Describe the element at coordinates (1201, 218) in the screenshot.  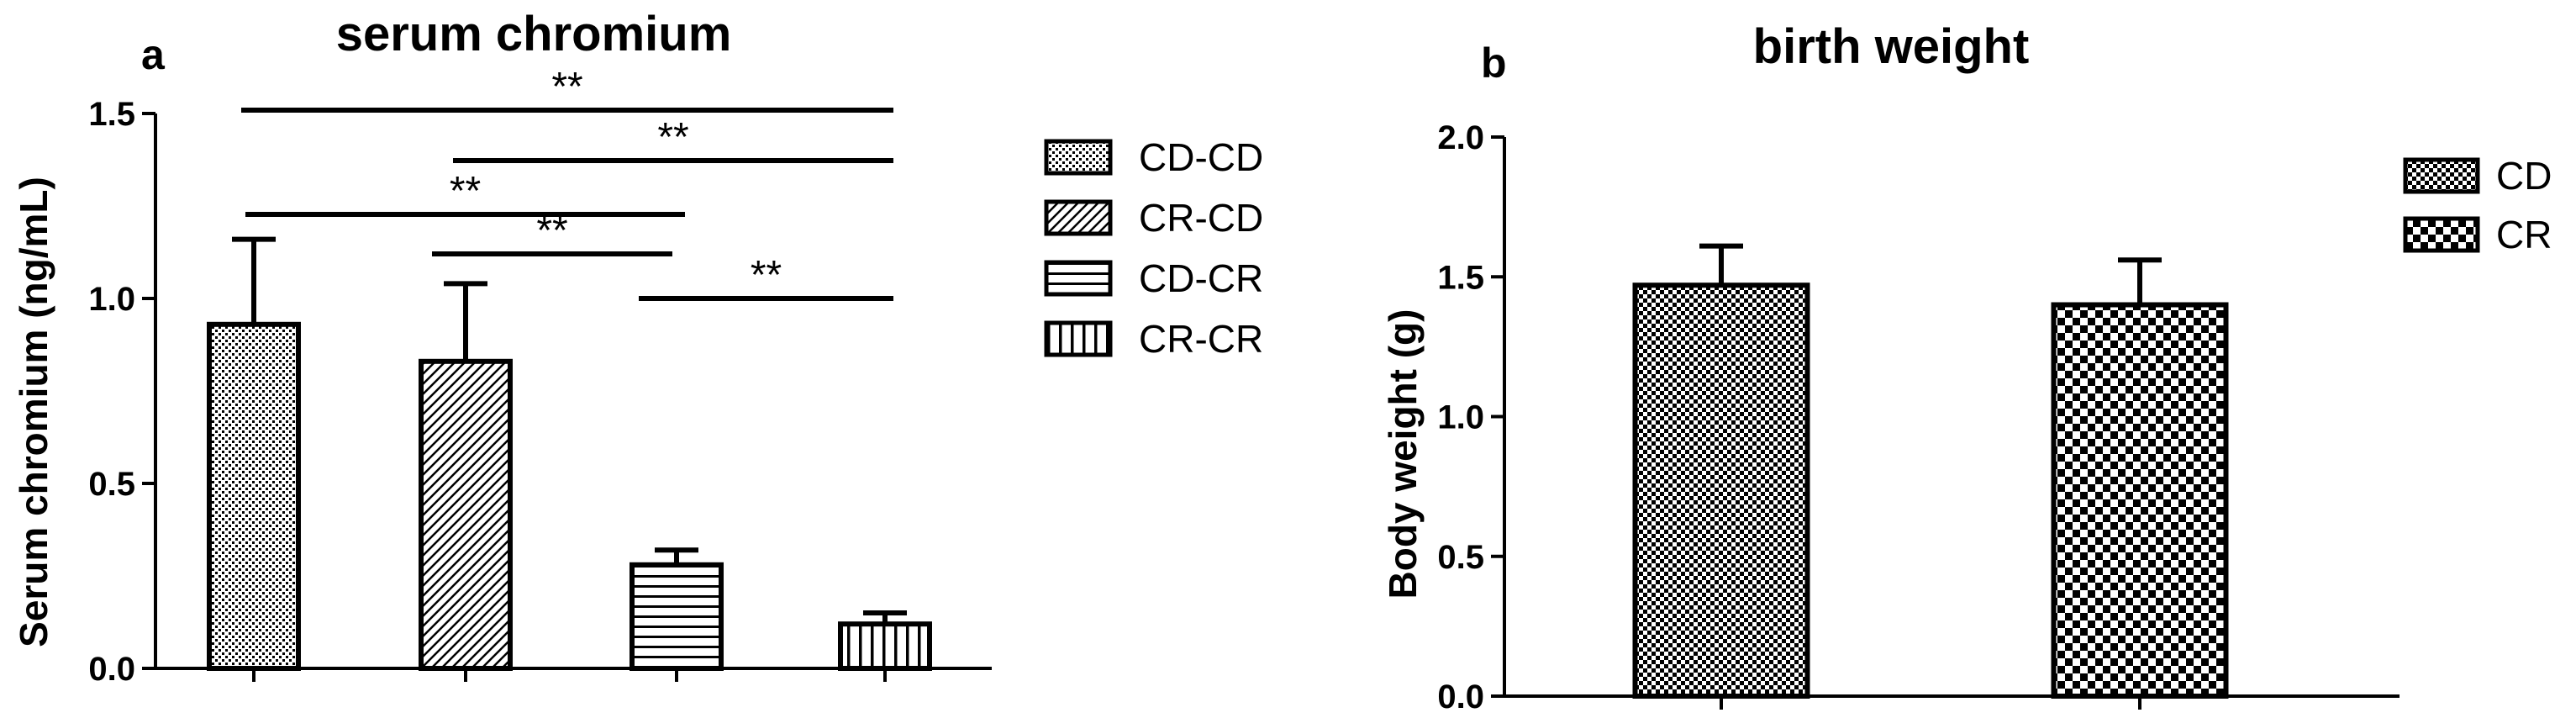
I see `legend-label: CR-CD` at that location.